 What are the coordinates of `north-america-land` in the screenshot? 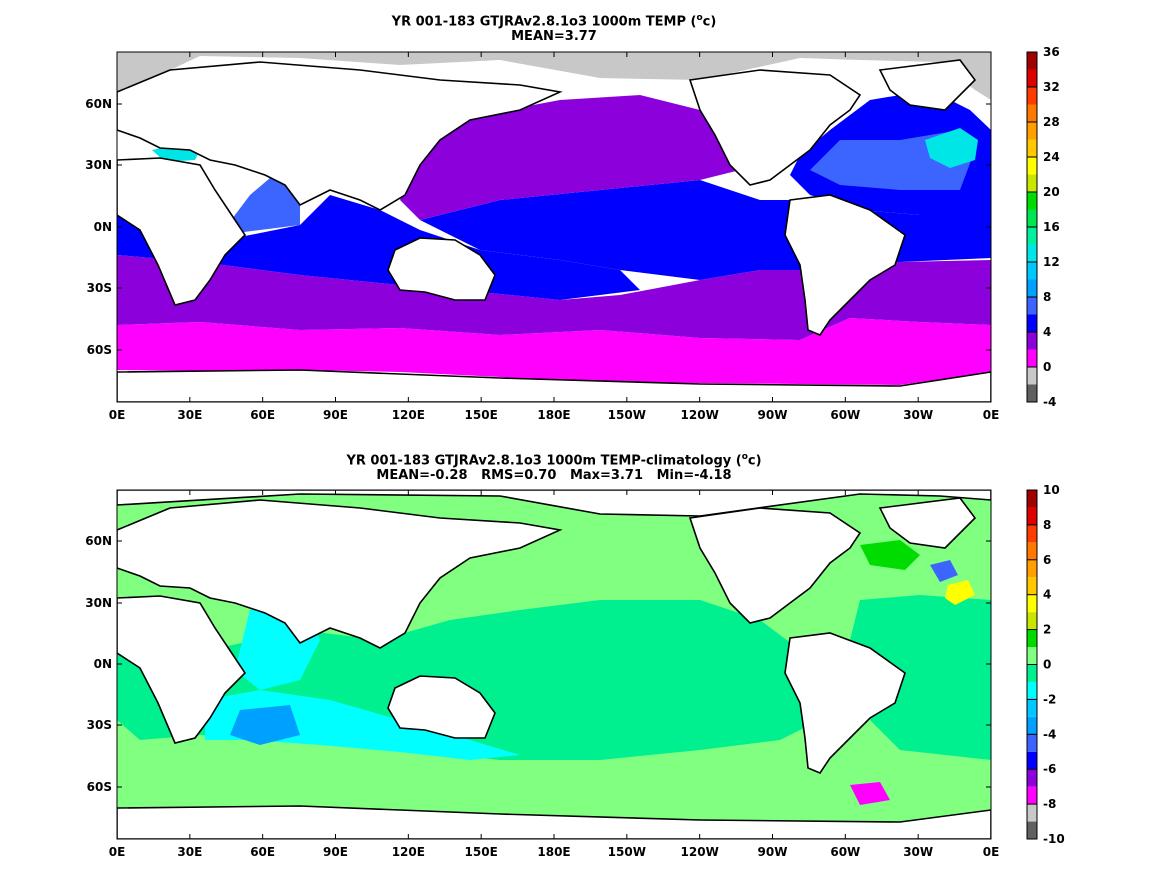 It's located at (775, 127).